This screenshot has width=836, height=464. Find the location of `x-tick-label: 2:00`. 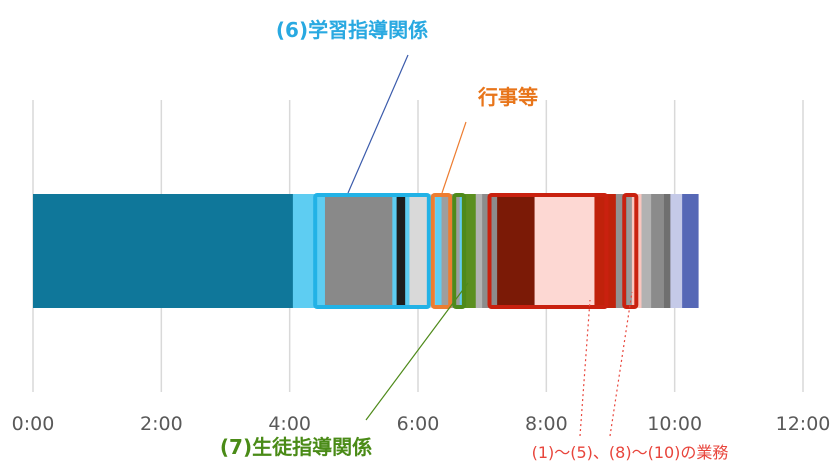

x-tick-label: 2:00 is located at coordinates (161, 424).